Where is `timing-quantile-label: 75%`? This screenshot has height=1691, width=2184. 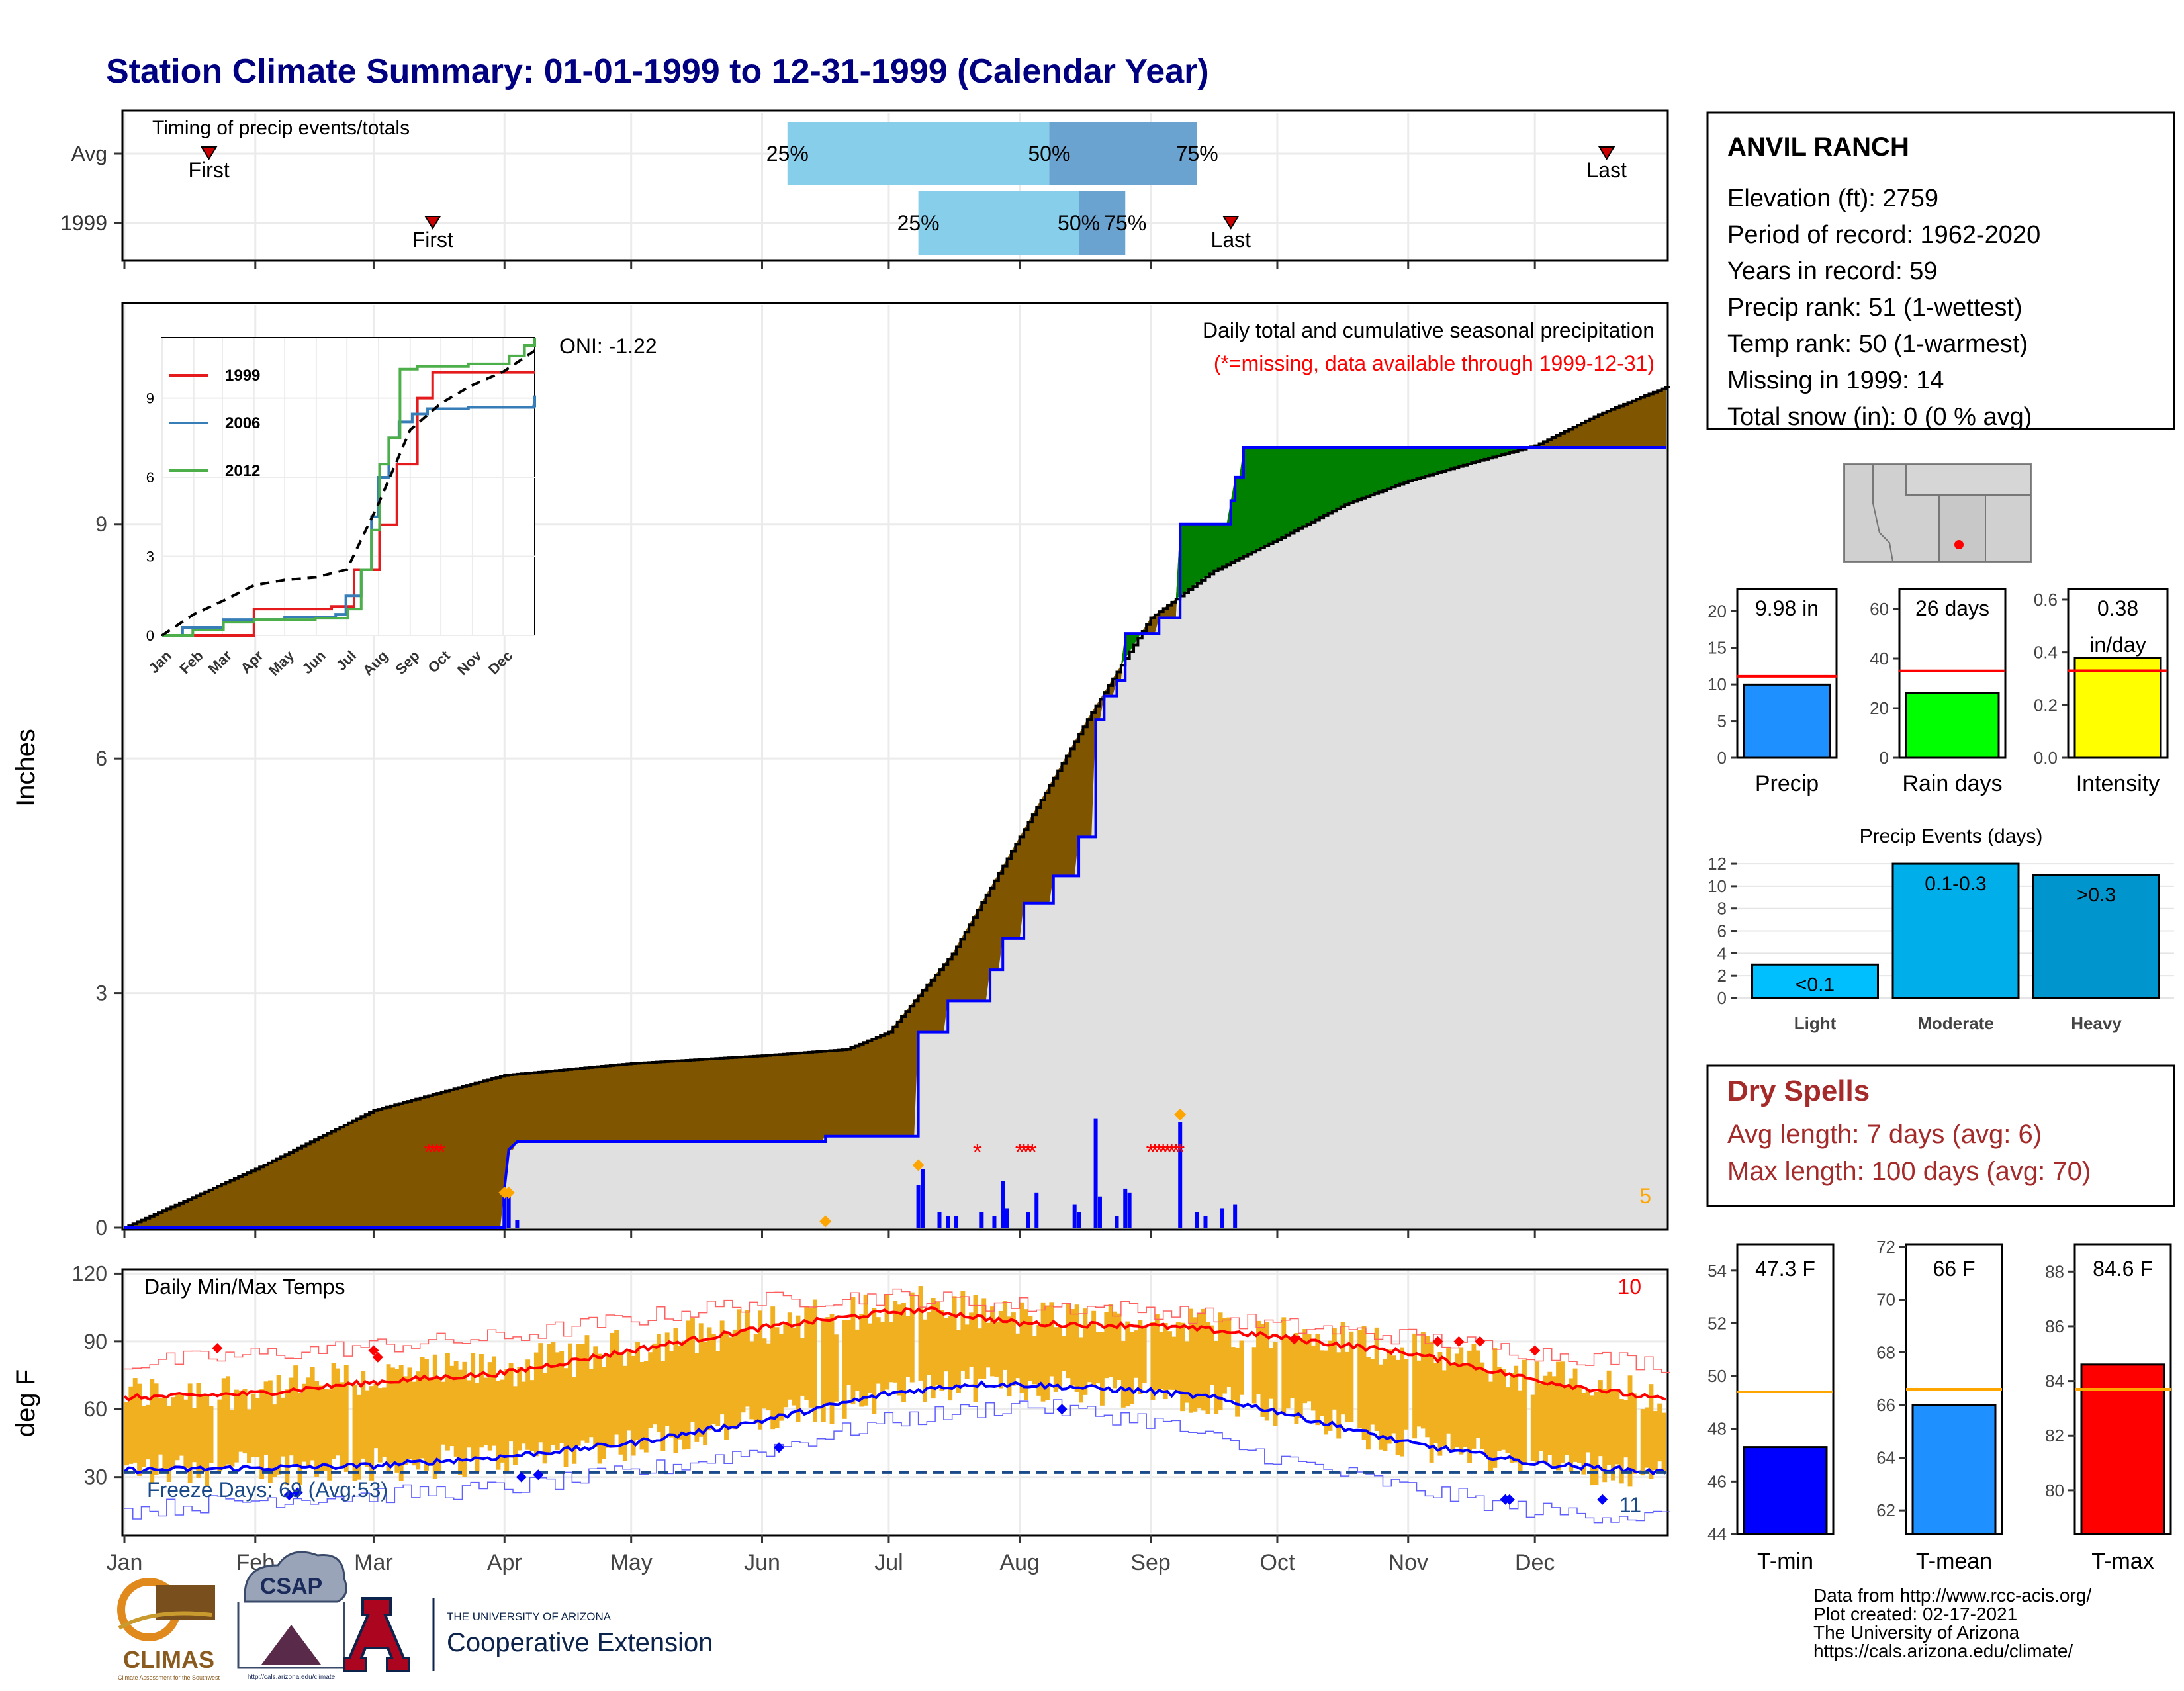 timing-quantile-label: 75% is located at coordinates (1197, 153).